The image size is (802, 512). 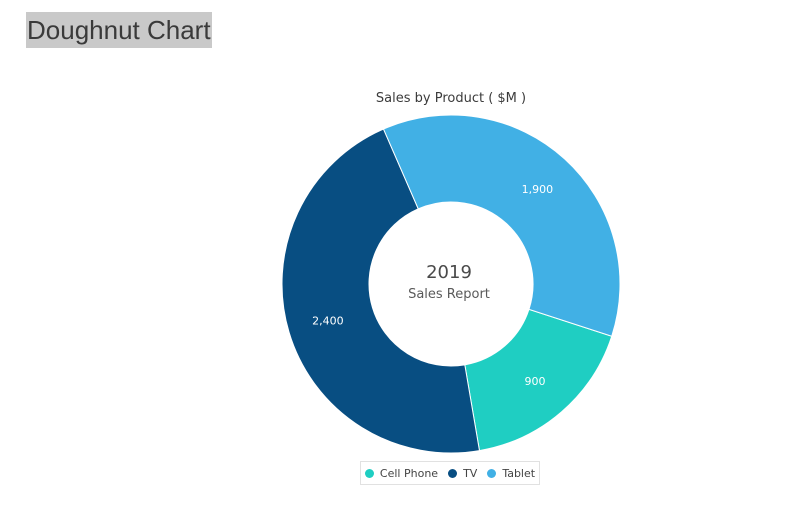 What do you see at coordinates (409, 473) in the screenshot?
I see `legend-label: Cell Phone` at bounding box center [409, 473].